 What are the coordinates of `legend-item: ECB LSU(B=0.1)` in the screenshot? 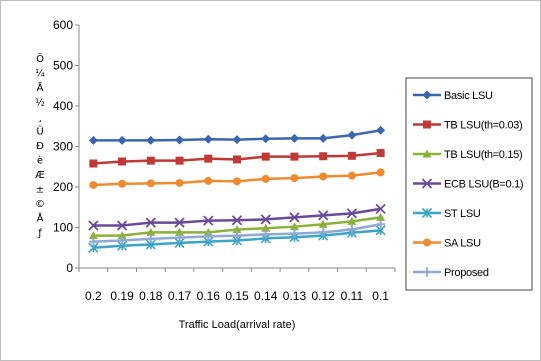 It's located at (468, 184).